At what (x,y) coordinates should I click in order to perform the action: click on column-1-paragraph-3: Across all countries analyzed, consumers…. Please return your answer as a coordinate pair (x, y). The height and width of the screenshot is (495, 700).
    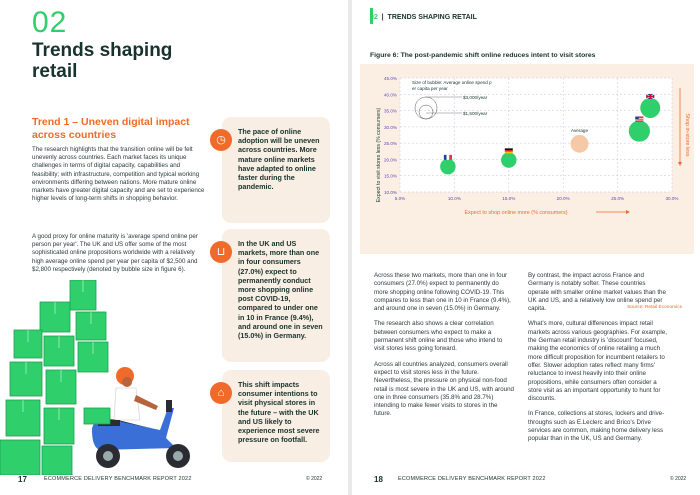
    Looking at the image, I should click on (444, 389).